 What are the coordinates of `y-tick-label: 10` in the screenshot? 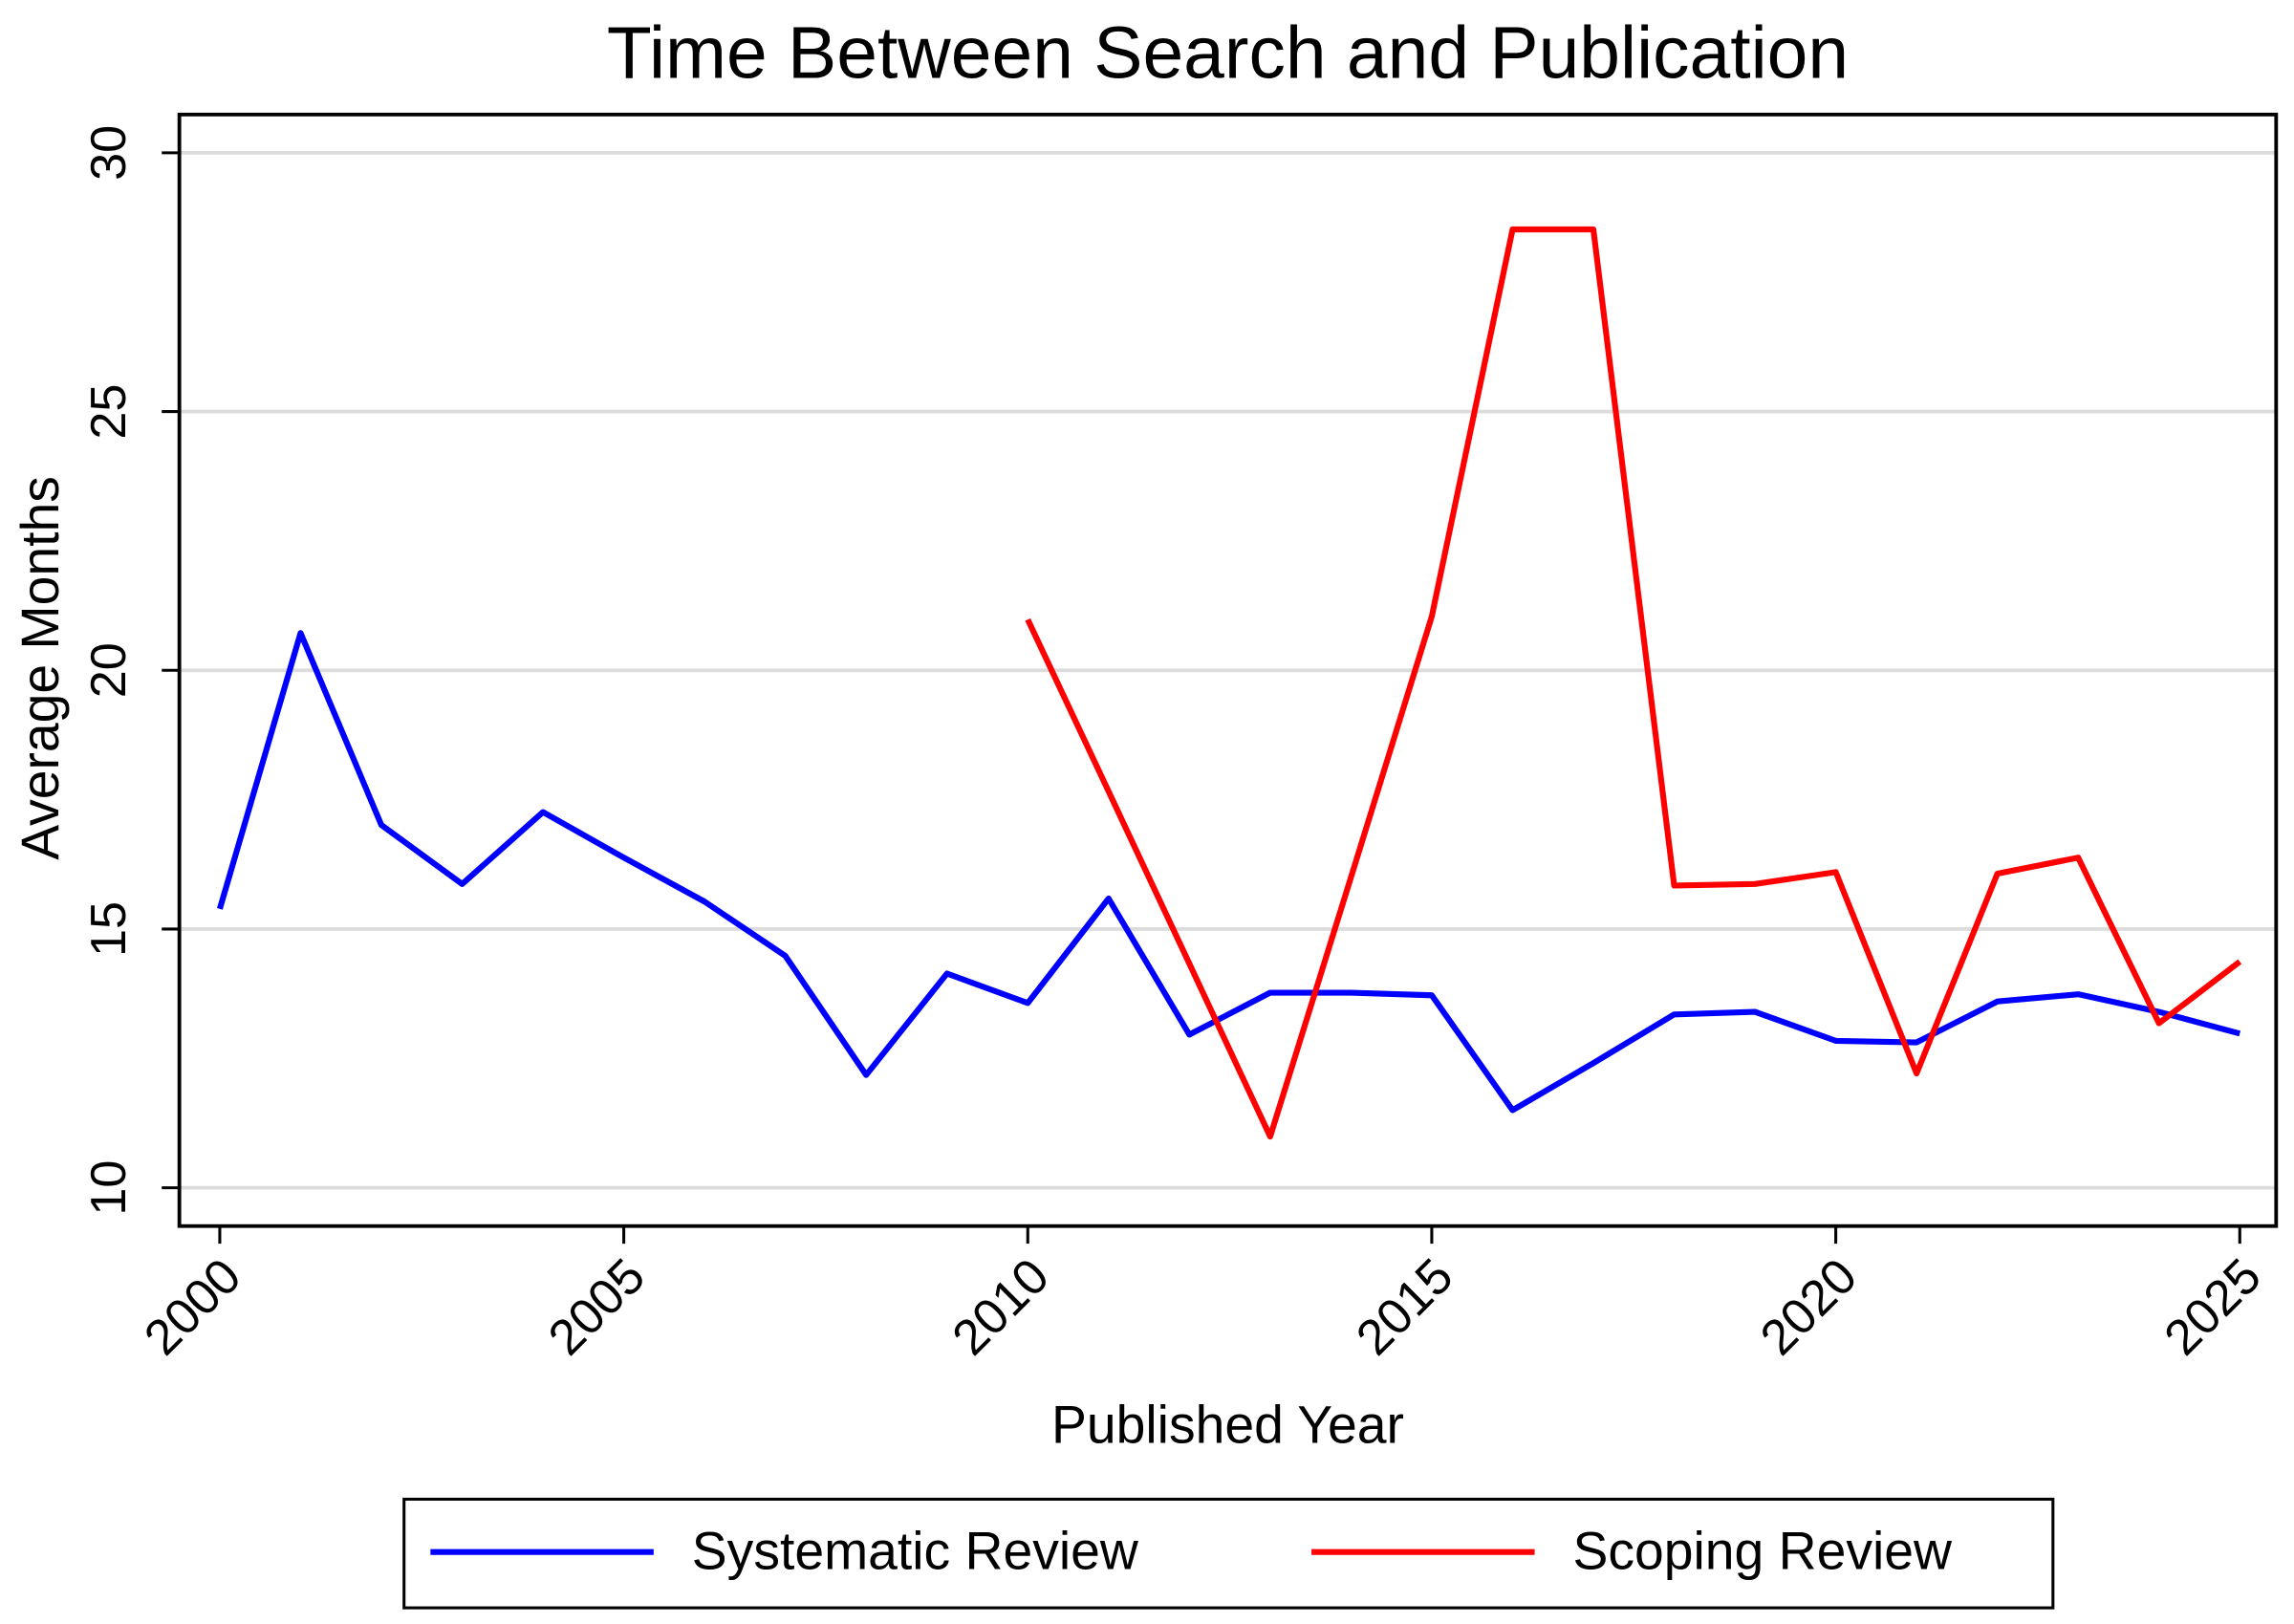 It's located at (109, 1188).